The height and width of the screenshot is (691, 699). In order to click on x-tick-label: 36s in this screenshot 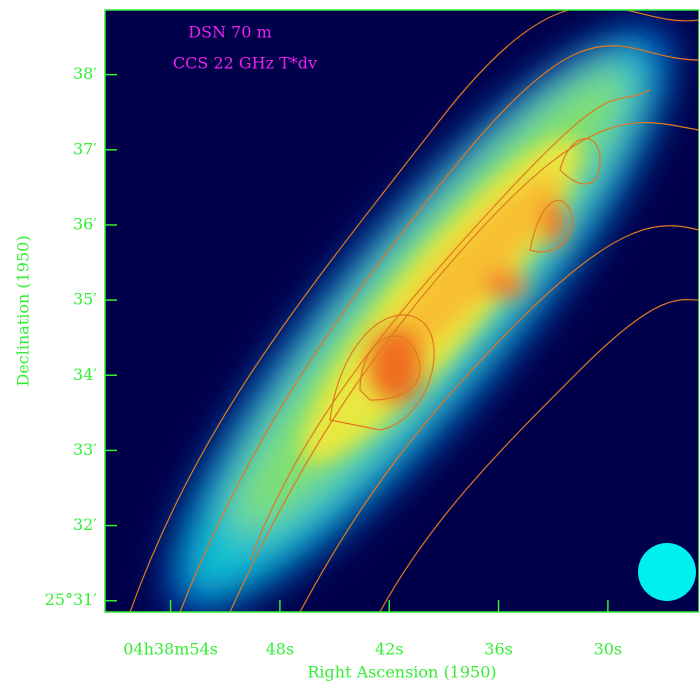, I will do `click(498, 649)`.